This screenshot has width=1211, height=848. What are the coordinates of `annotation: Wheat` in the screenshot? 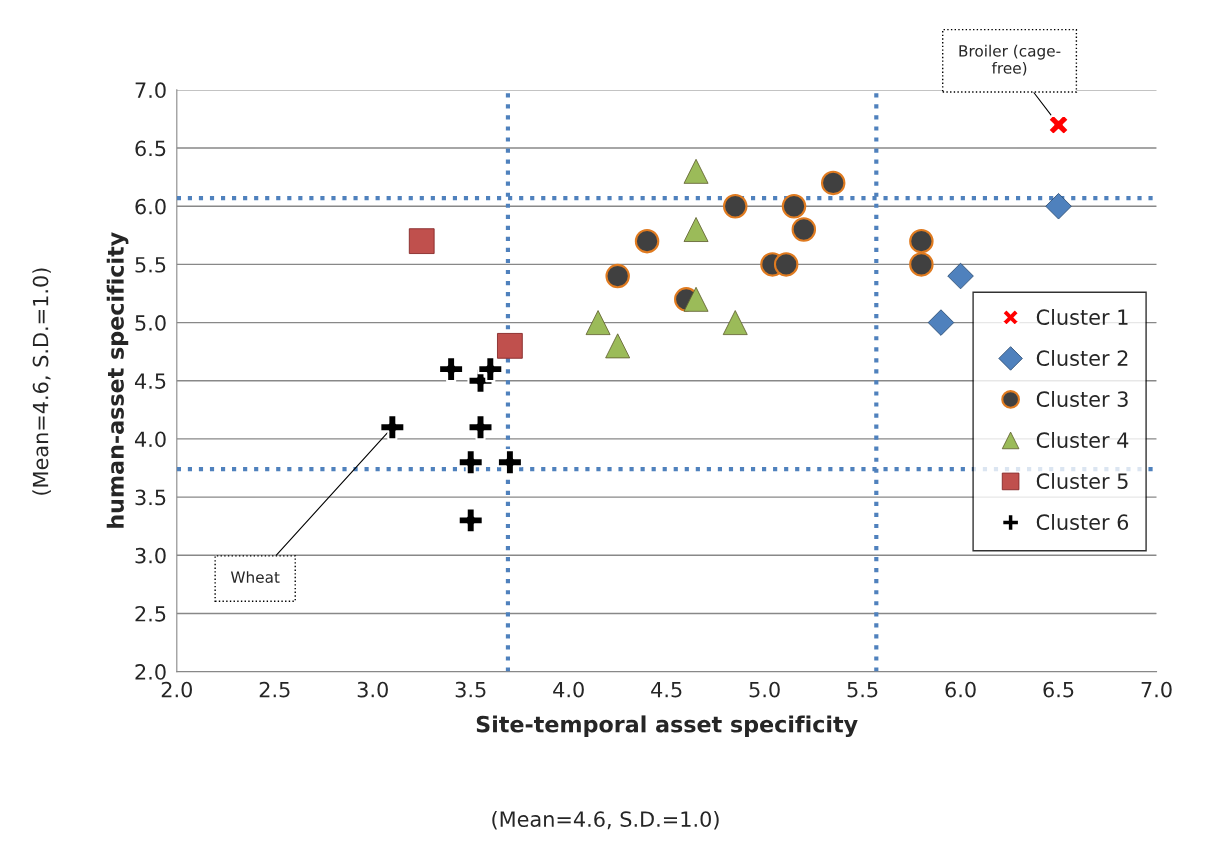 It's located at (255, 577).